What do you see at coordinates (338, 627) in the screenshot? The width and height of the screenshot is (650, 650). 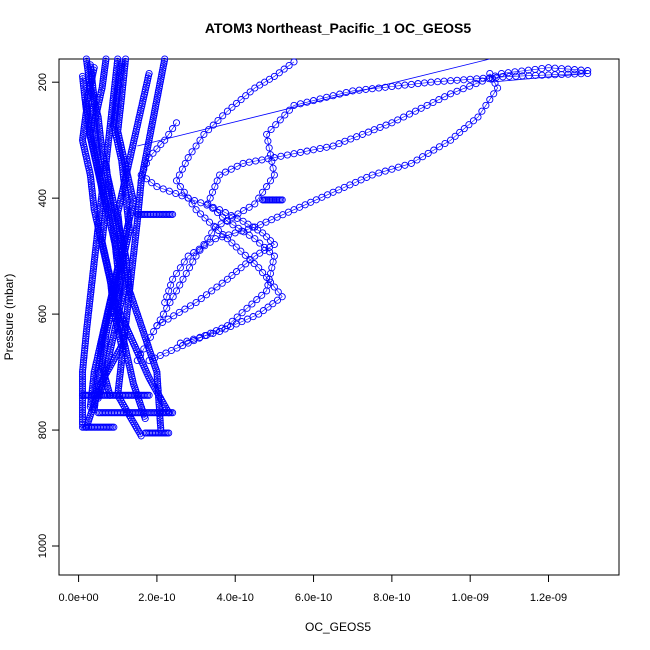 I see `x-axis-label: OC_GEOS5` at bounding box center [338, 627].